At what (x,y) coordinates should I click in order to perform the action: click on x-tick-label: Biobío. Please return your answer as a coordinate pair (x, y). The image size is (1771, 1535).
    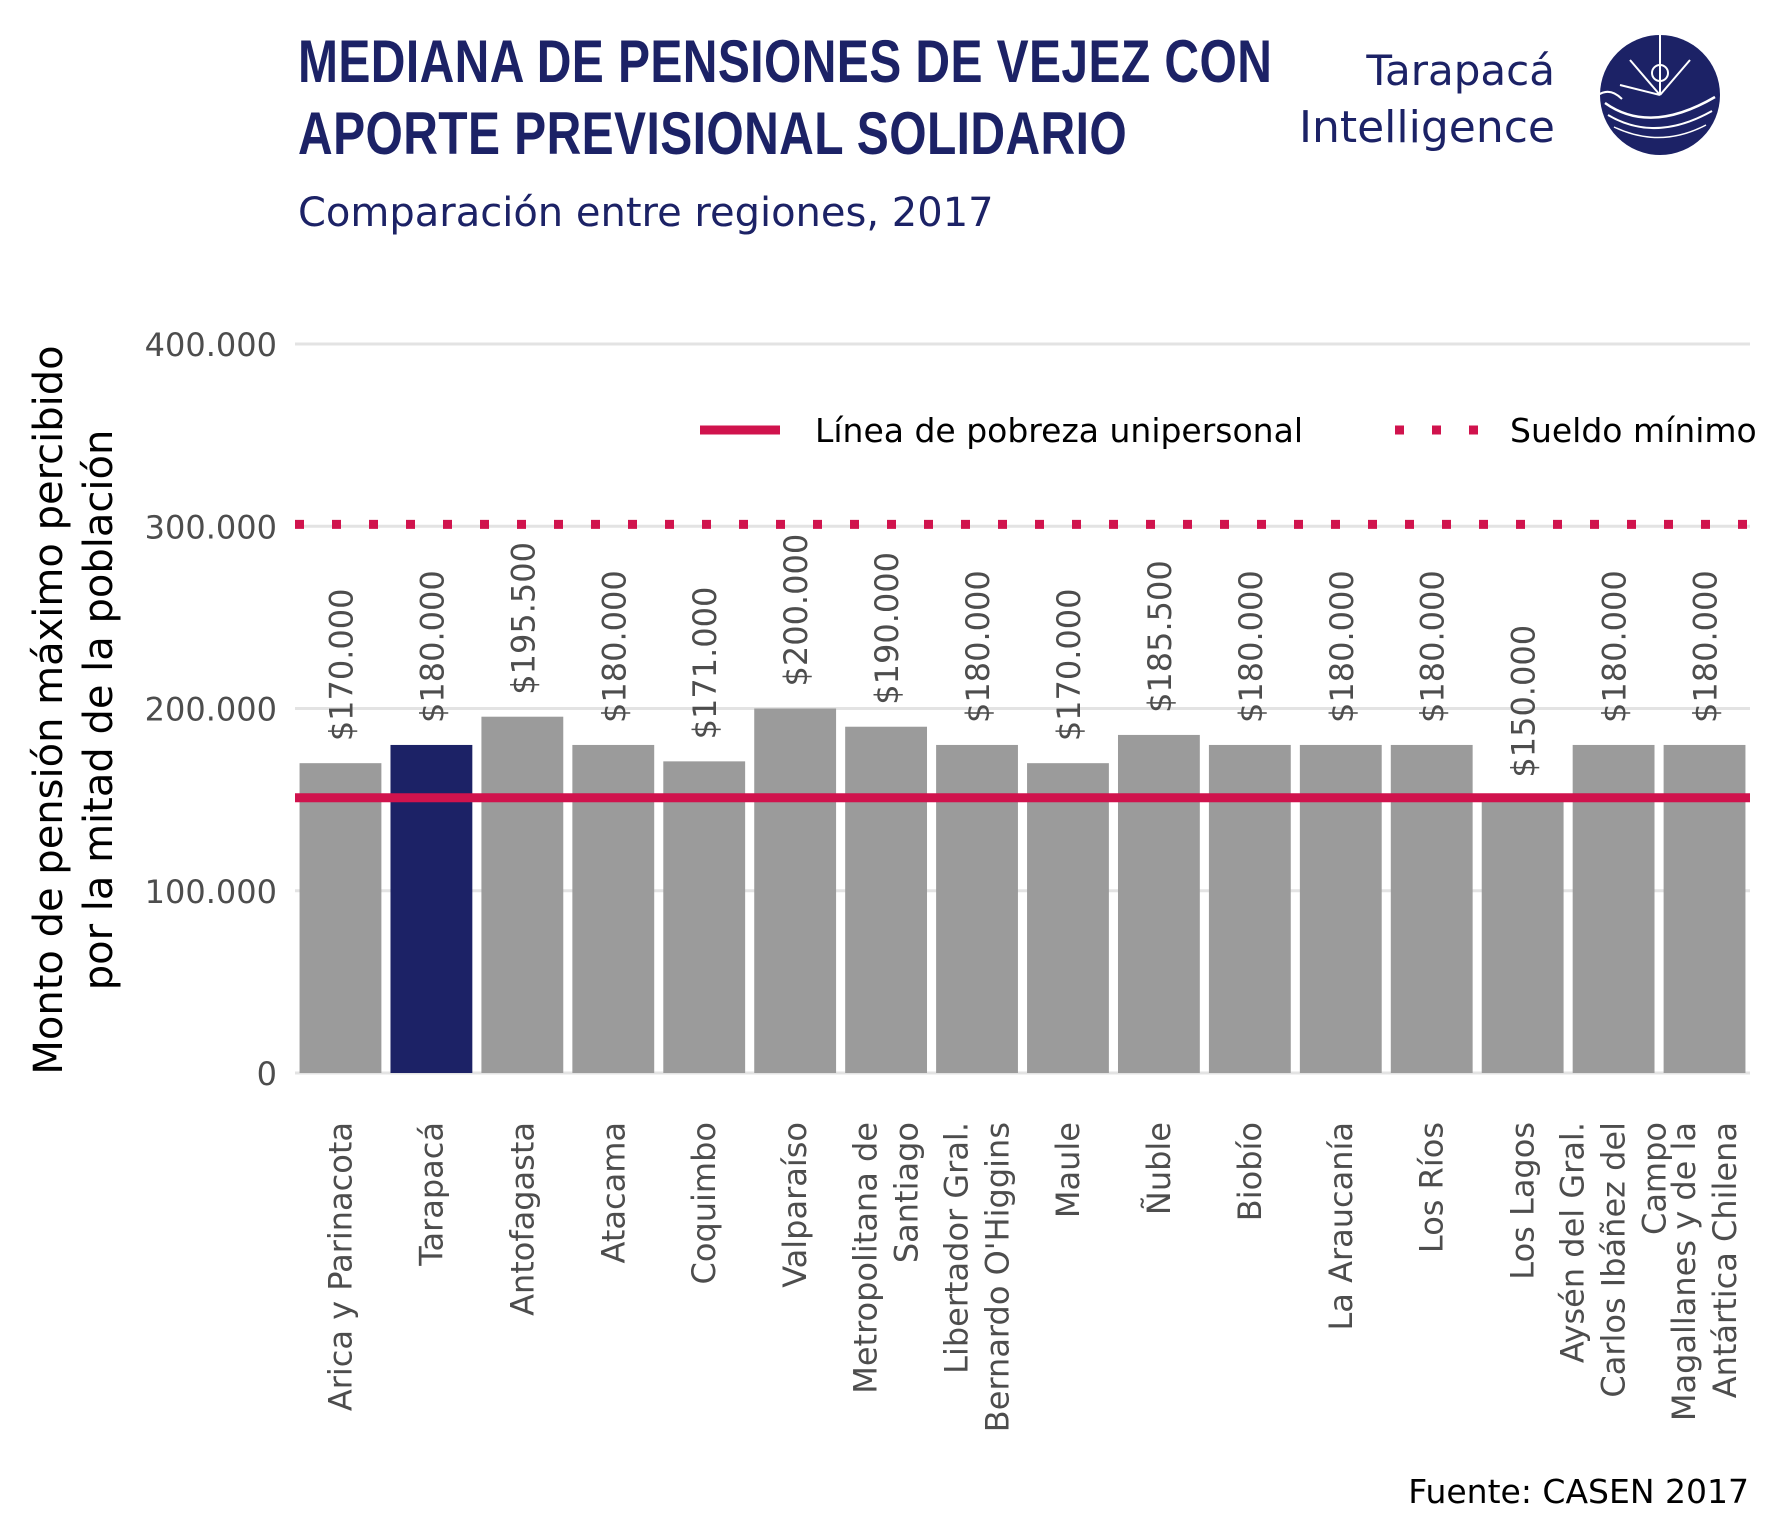
    Looking at the image, I should click on (1250, 1171).